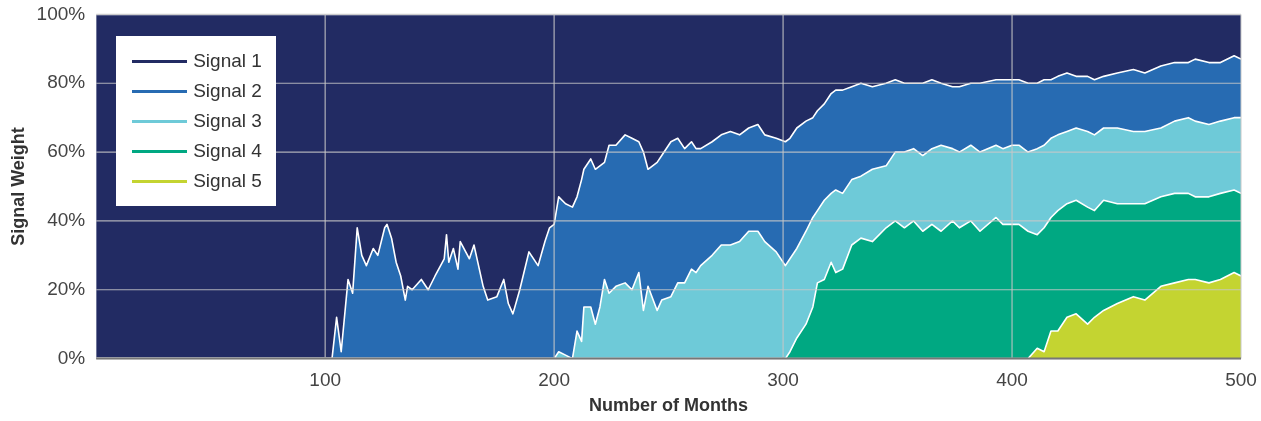  Describe the element at coordinates (783, 380) in the screenshot. I see `x-tick-label: 300` at that location.